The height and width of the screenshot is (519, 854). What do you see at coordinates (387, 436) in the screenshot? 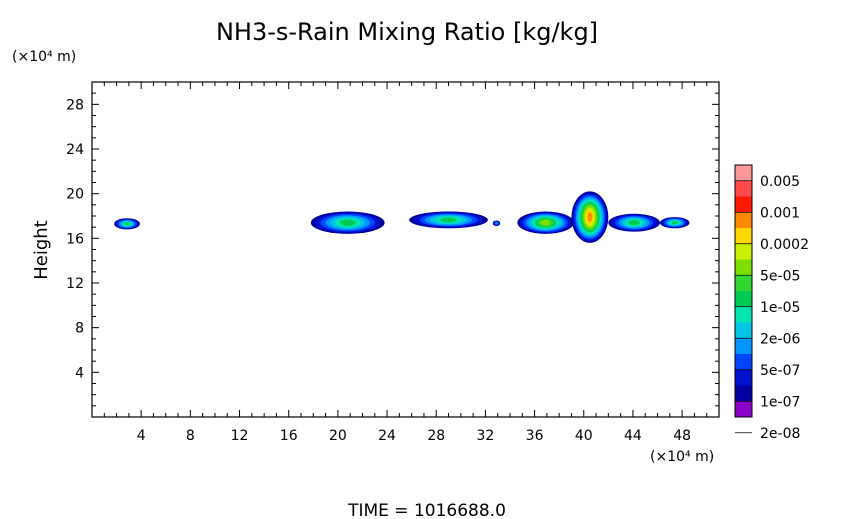
I see `x-tick-label: 24` at bounding box center [387, 436].